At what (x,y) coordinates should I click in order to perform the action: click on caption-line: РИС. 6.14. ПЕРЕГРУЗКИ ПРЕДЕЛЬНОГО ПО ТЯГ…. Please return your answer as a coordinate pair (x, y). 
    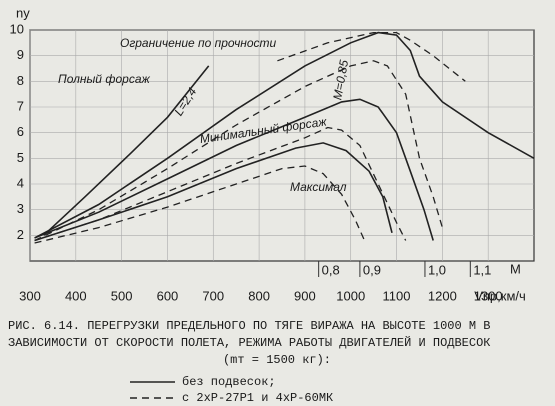
    Looking at the image, I should click on (249, 326).